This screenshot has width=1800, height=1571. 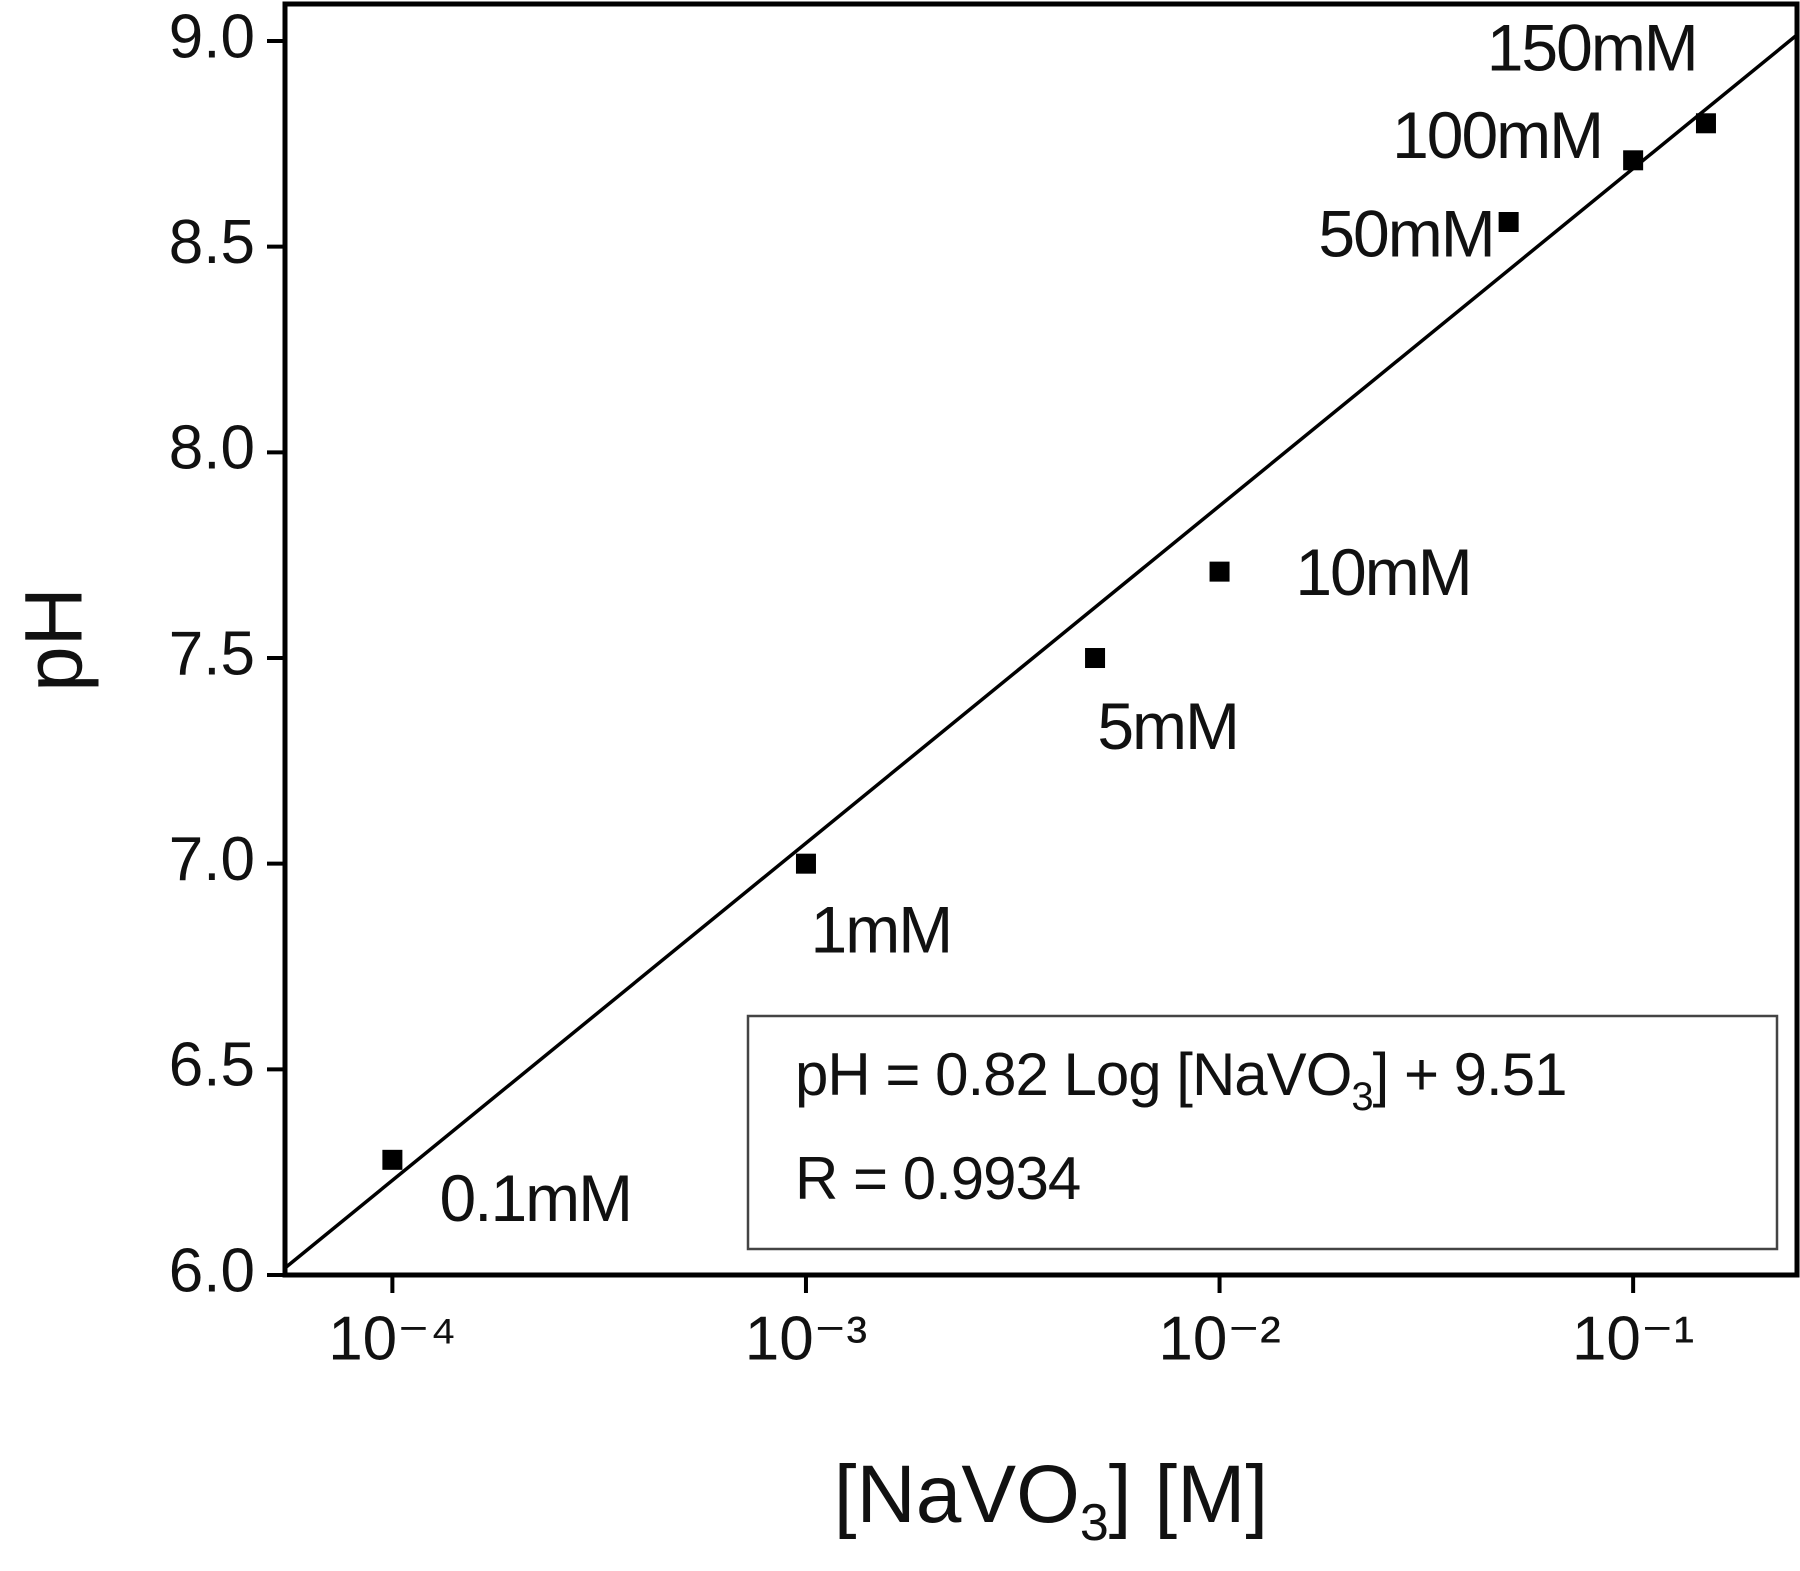 I want to click on y-tick-label: 6.5, so click(x=212, y=1065).